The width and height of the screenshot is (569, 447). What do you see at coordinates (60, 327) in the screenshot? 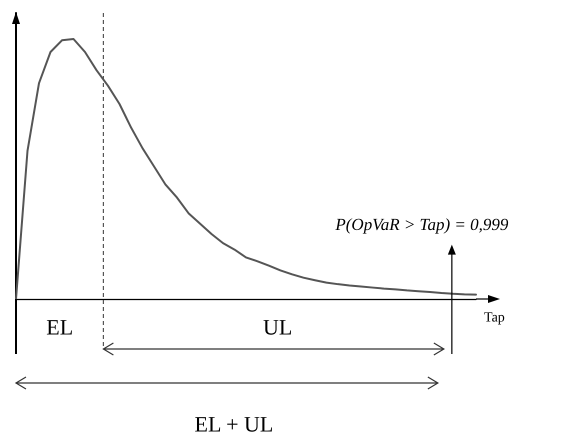
I see `text: EL` at bounding box center [60, 327].